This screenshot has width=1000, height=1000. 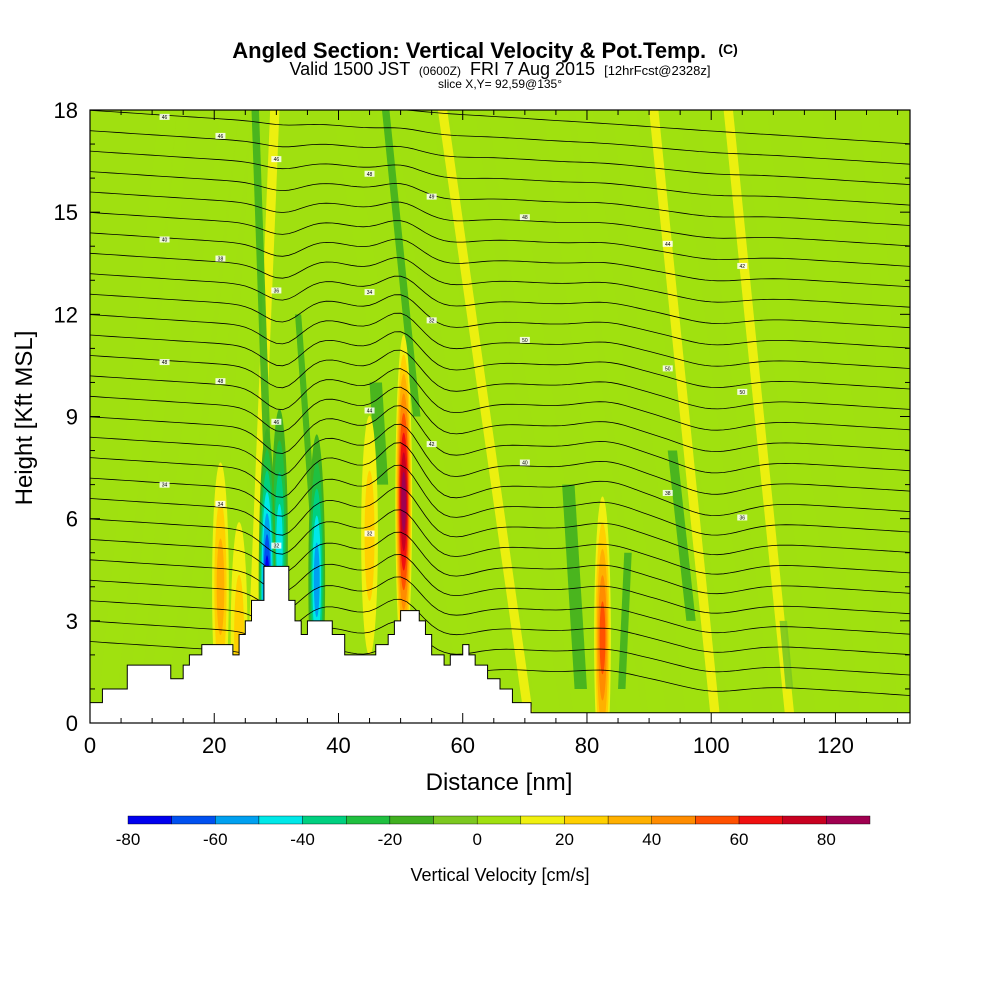 I want to click on isentrope-label-13: 50, so click(x=525, y=341).